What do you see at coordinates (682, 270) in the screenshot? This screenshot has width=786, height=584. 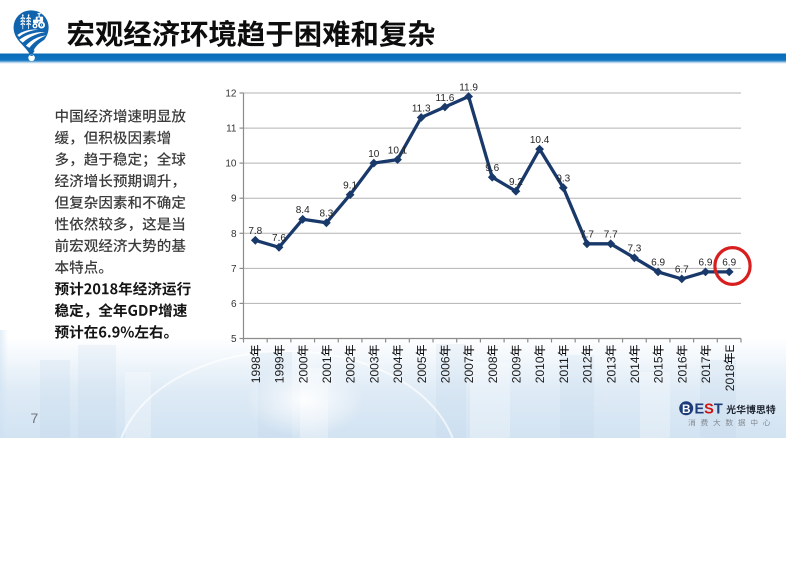 I see `svg-text: 6.7` at bounding box center [682, 270].